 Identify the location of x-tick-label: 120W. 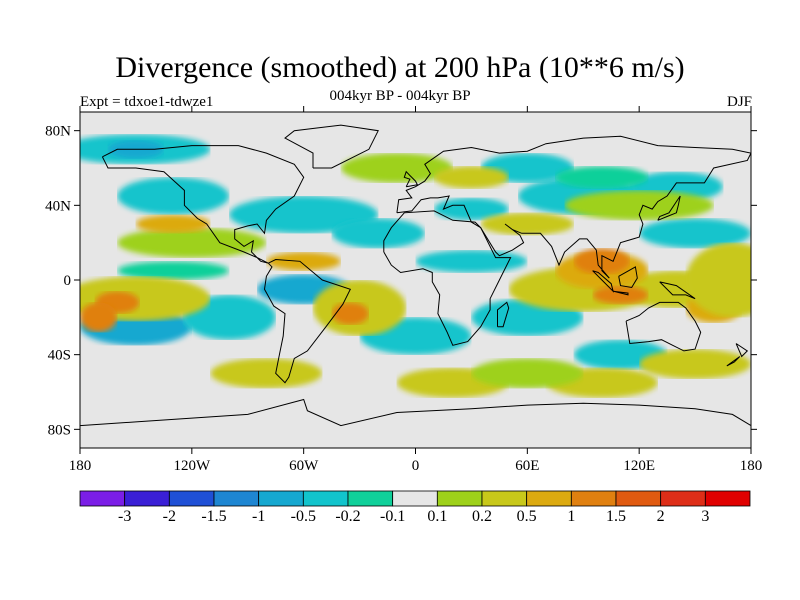
(192, 466).